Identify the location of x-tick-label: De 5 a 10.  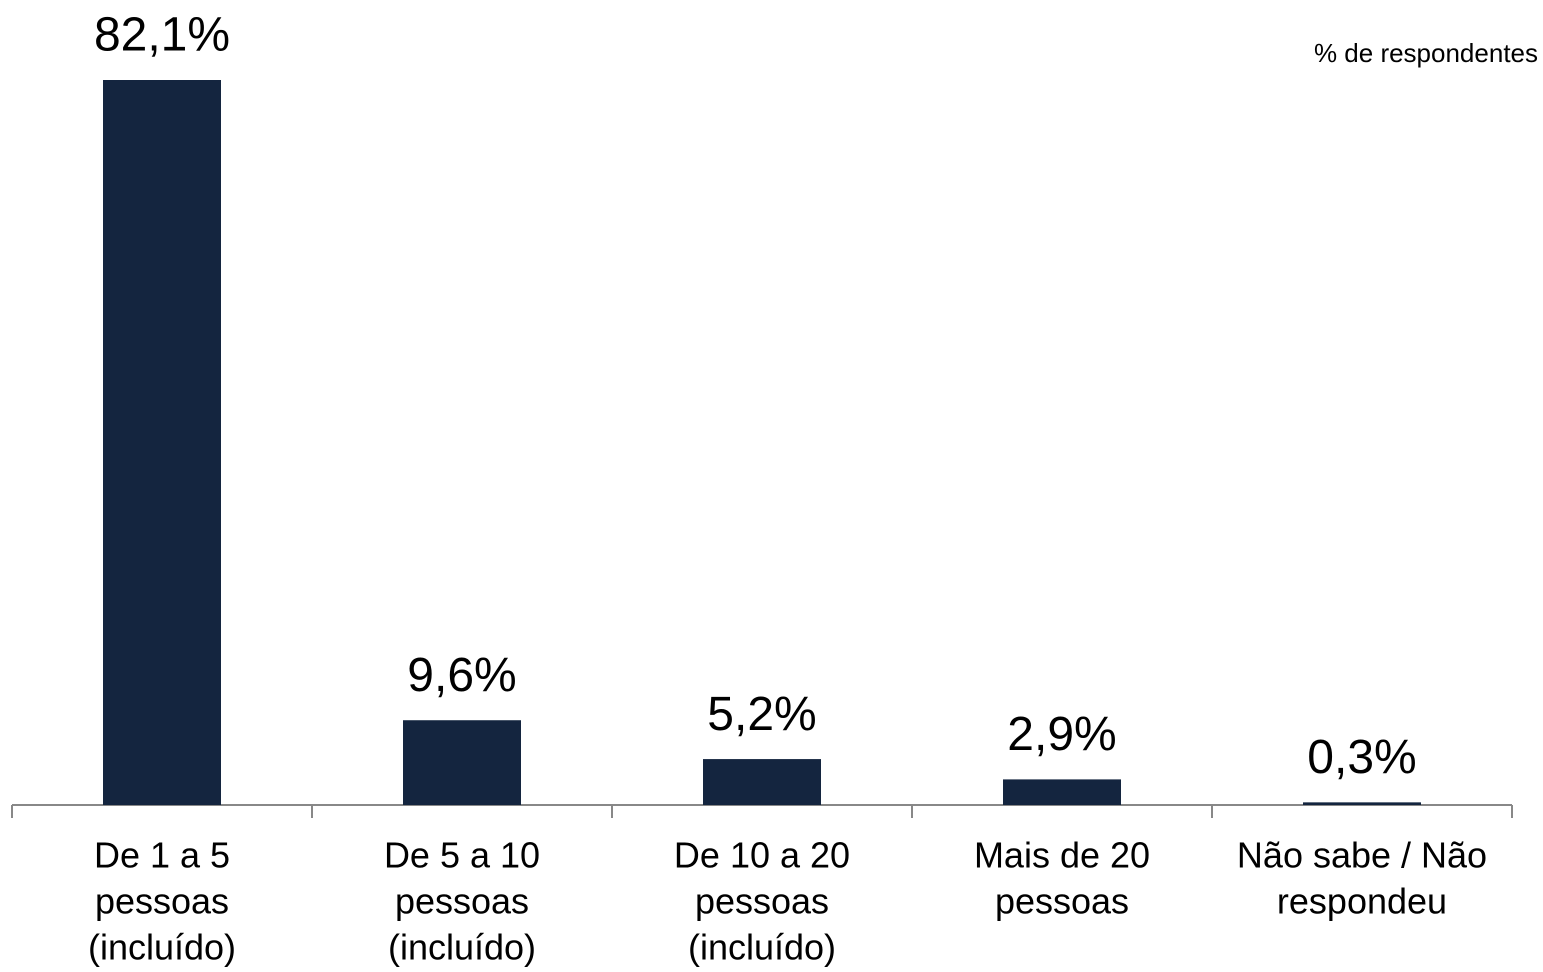
(462, 855).